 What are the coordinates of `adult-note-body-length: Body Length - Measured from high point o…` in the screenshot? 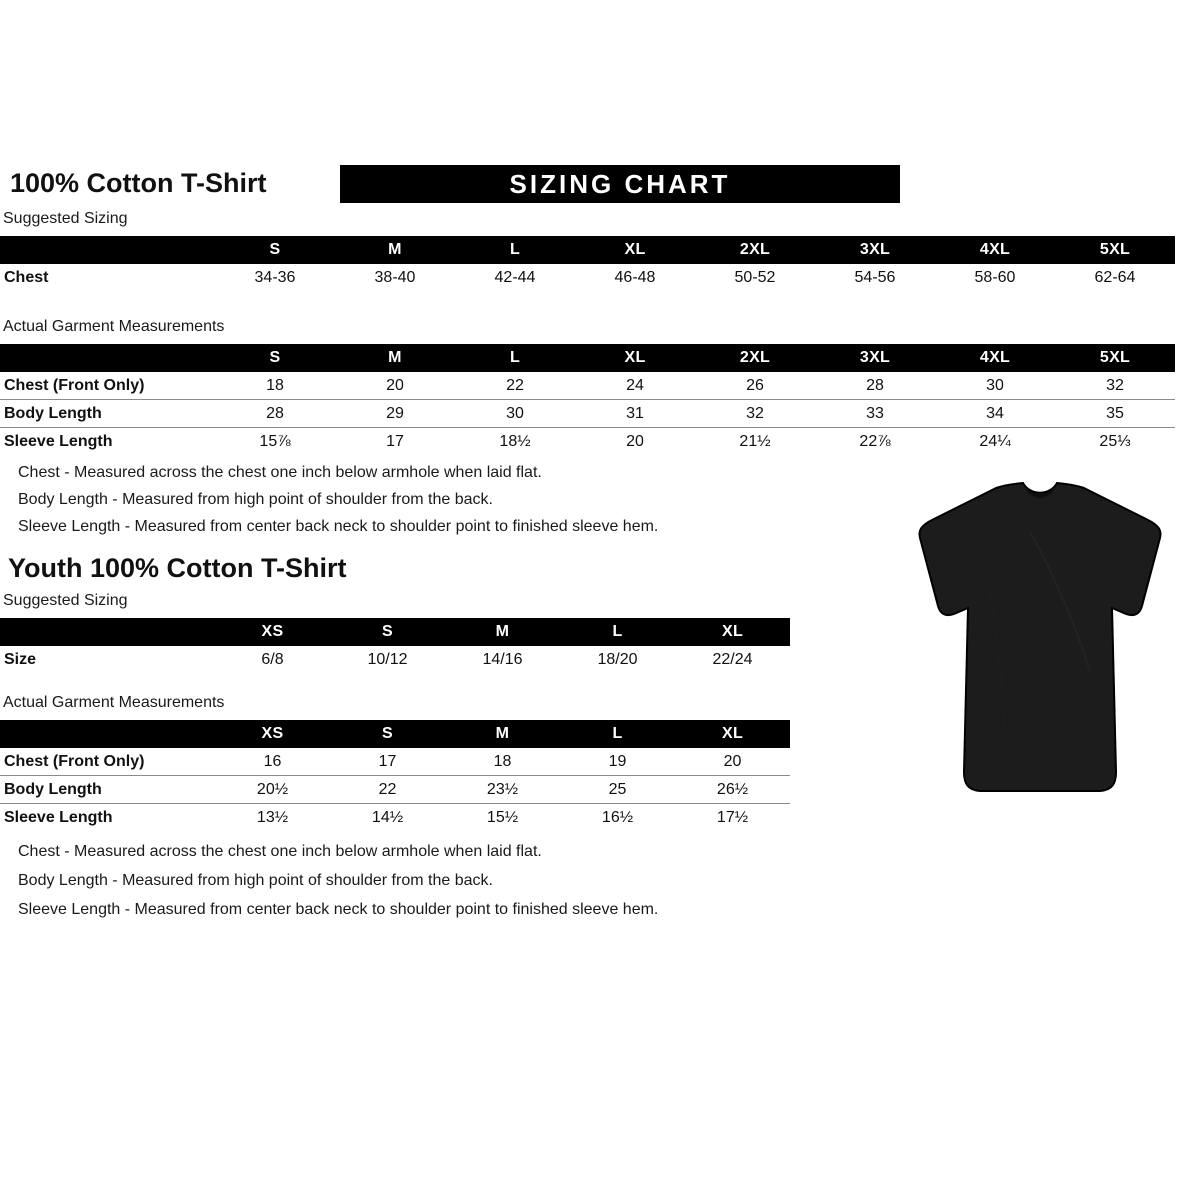 It's located at (255, 499).